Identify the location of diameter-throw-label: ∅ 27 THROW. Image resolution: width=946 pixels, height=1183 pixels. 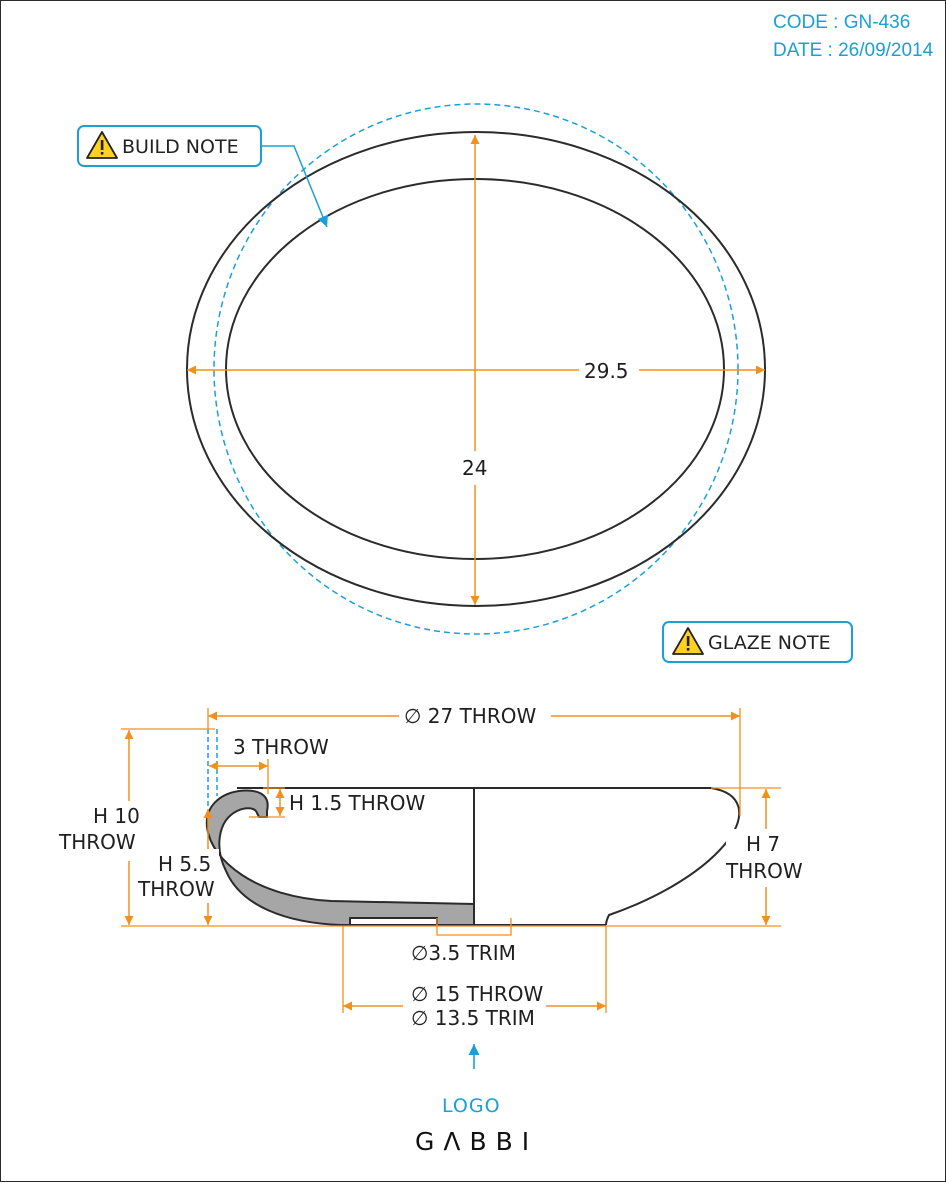
(470, 716).